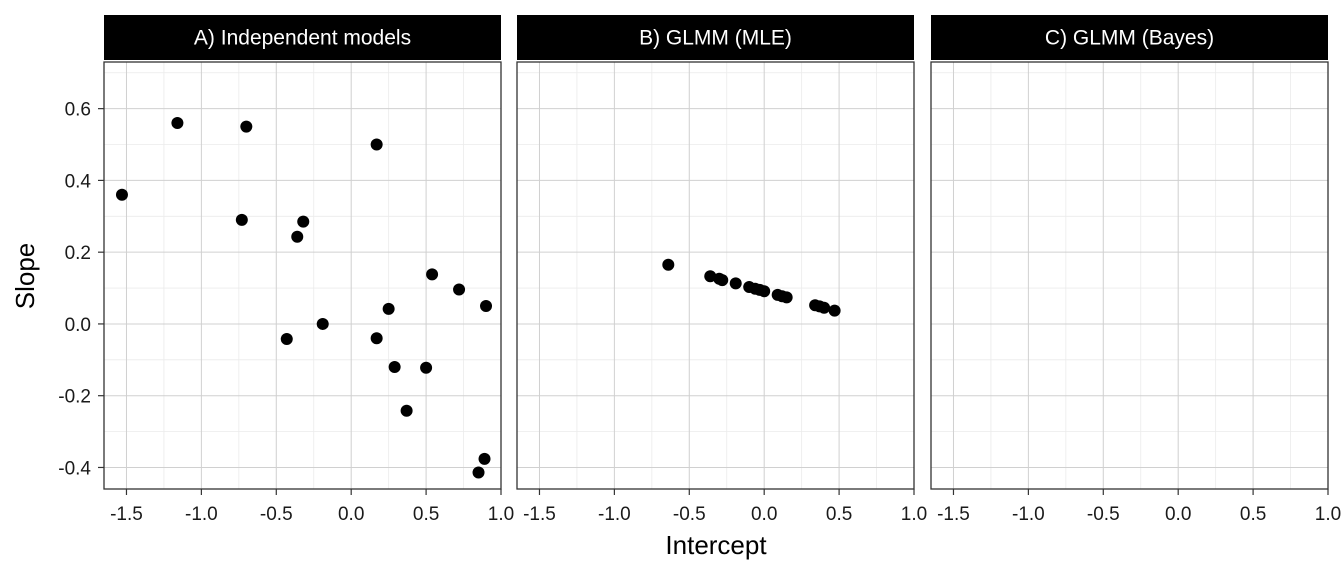 The width and height of the screenshot is (1344, 576). I want to click on facet-strip-title: B) GLMM (MLE), so click(715, 38).